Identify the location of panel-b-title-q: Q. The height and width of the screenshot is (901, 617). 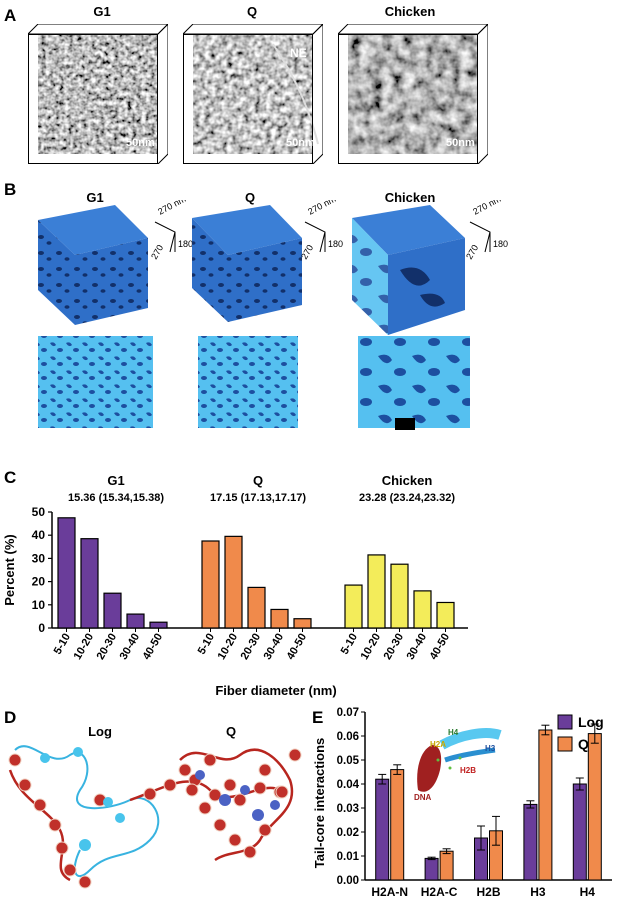
(250, 197).